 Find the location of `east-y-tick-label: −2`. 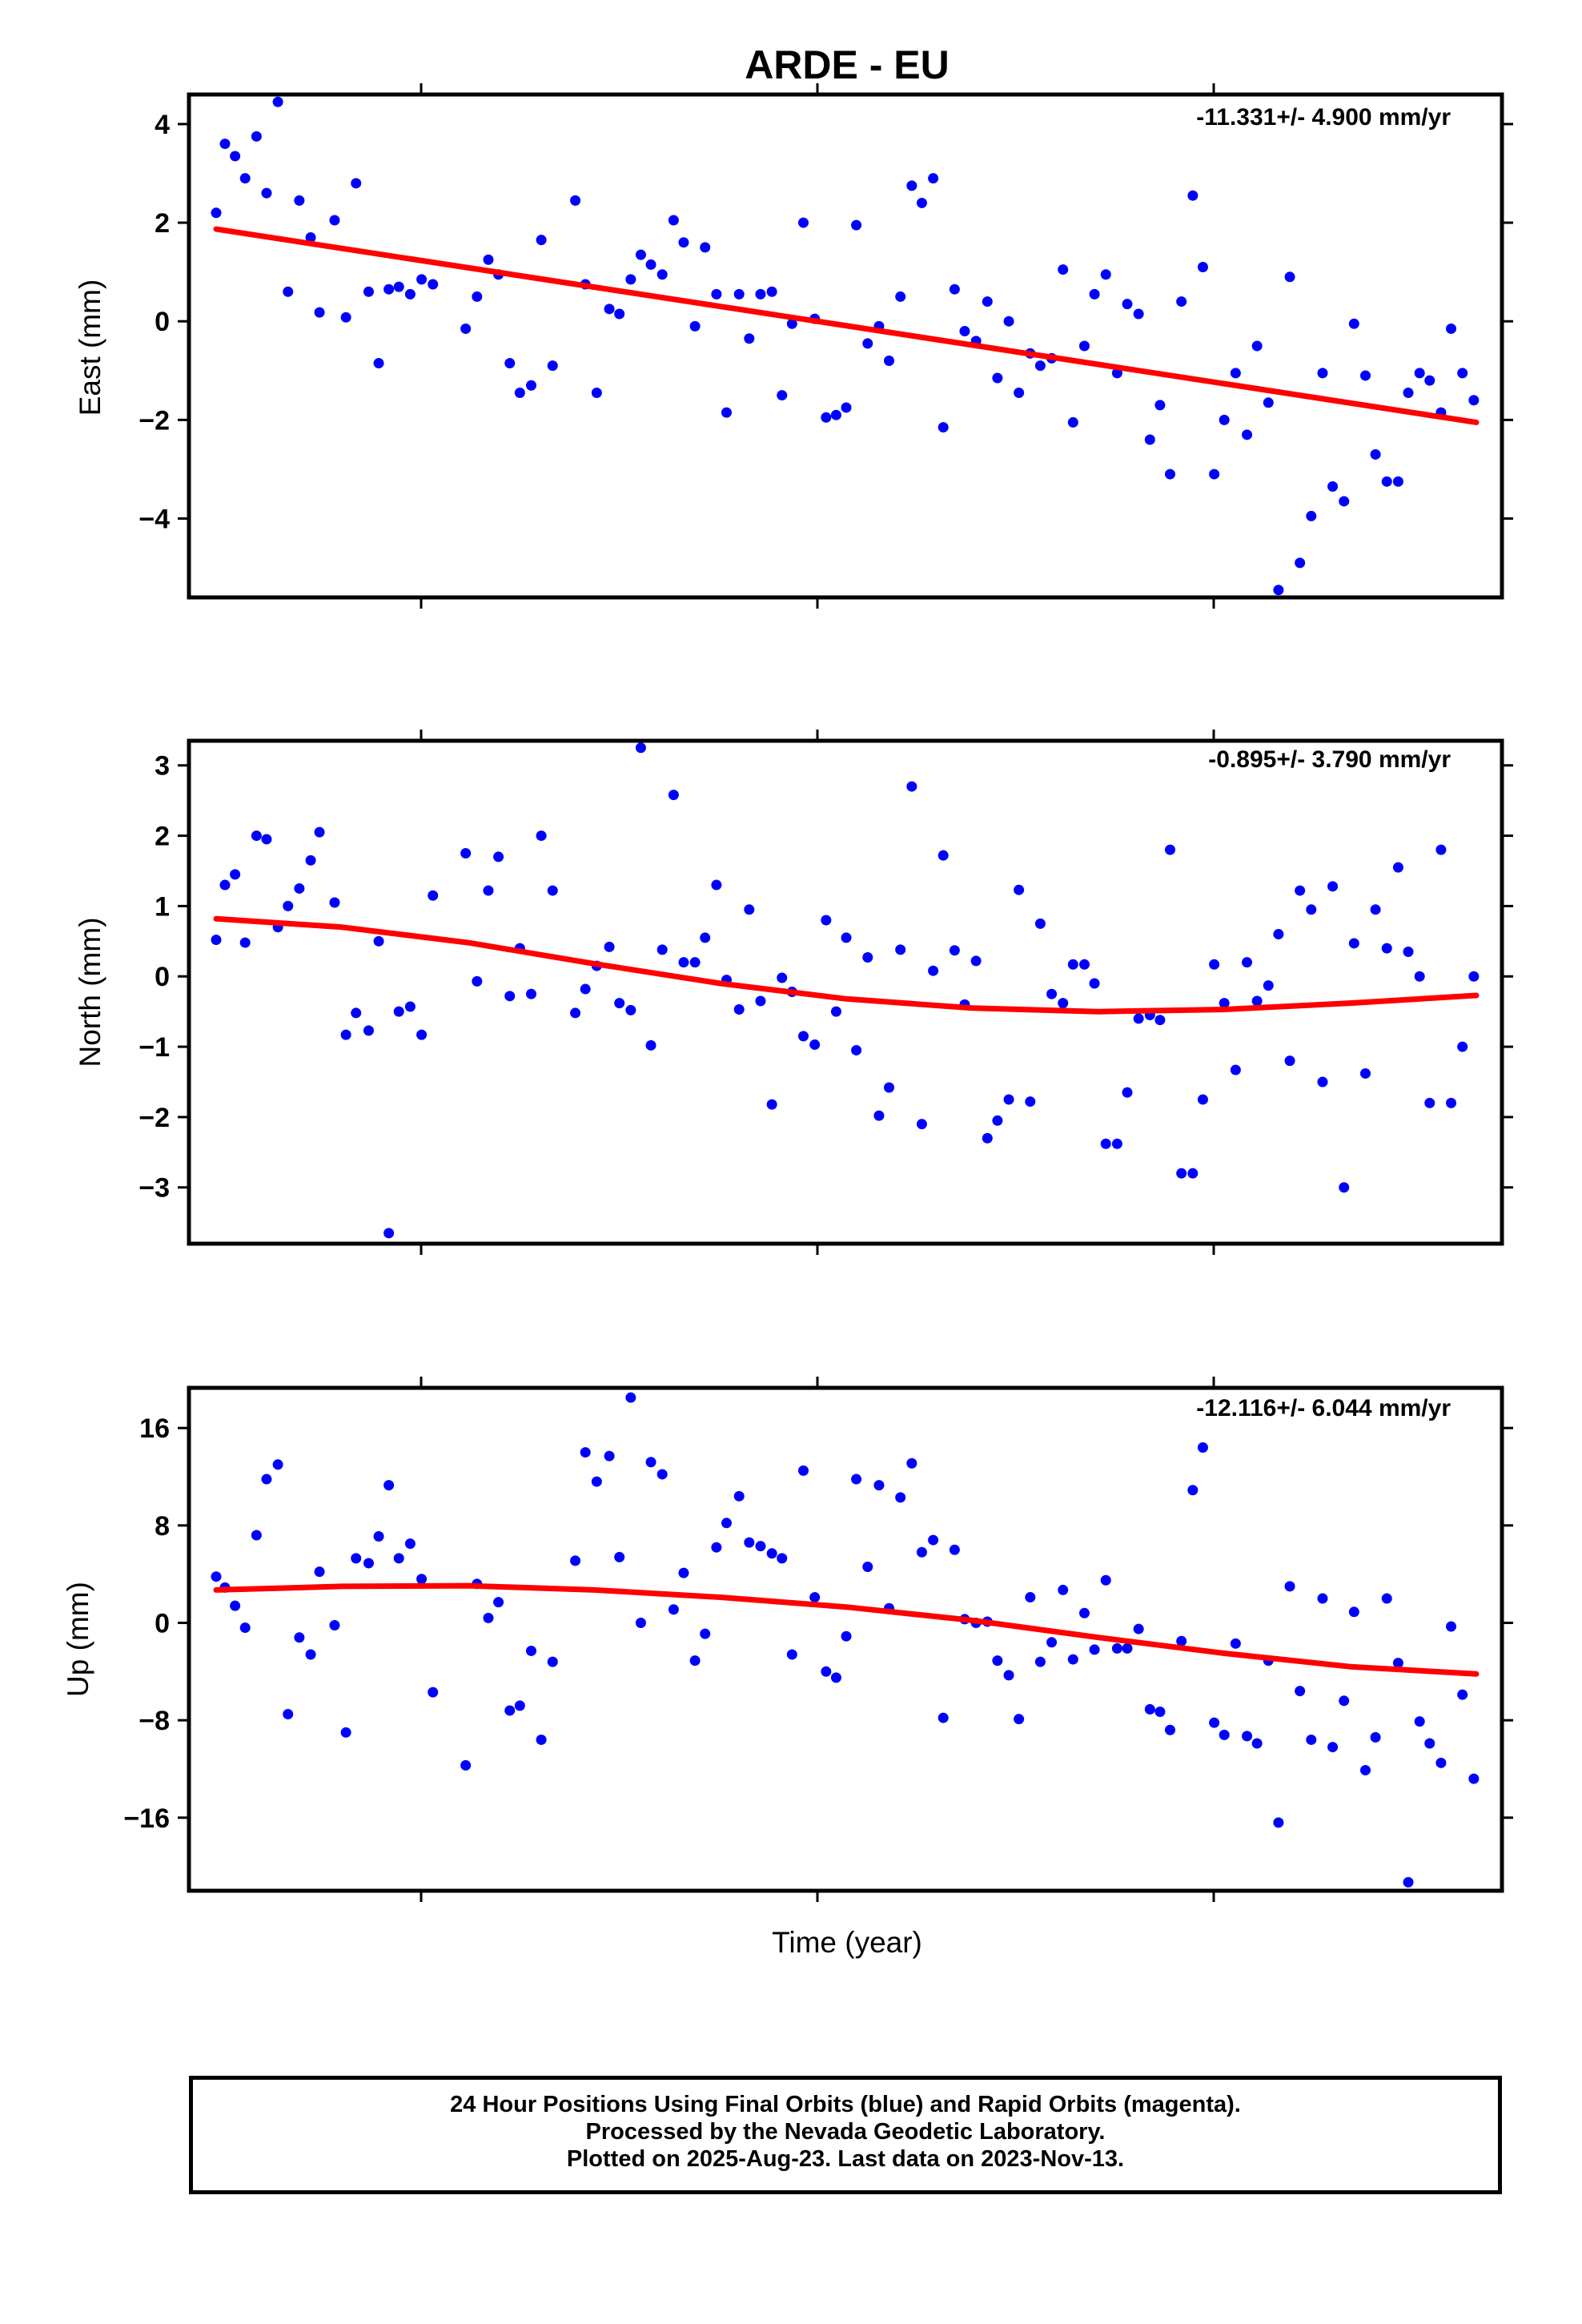

east-y-tick-label: −2 is located at coordinates (154, 420).